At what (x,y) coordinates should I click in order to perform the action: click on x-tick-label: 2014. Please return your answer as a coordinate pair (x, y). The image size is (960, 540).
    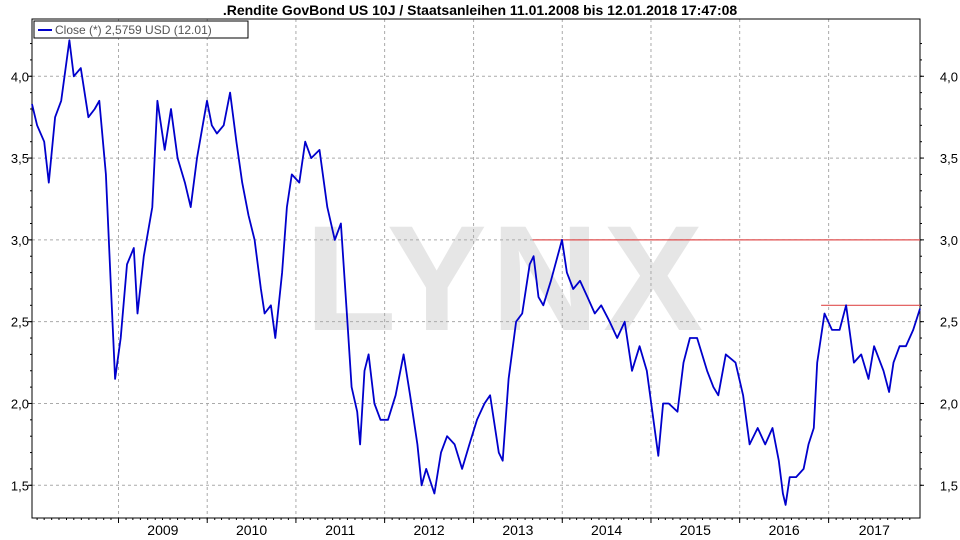
    Looking at the image, I should click on (606, 530).